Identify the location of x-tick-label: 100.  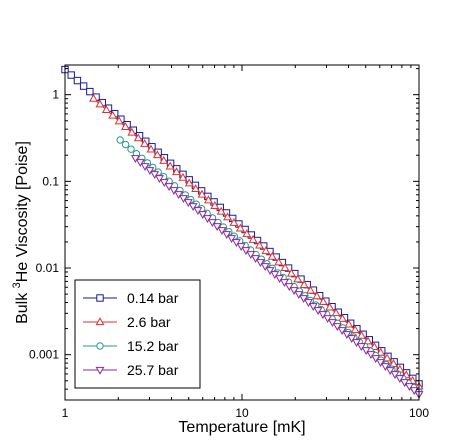
(419, 413).